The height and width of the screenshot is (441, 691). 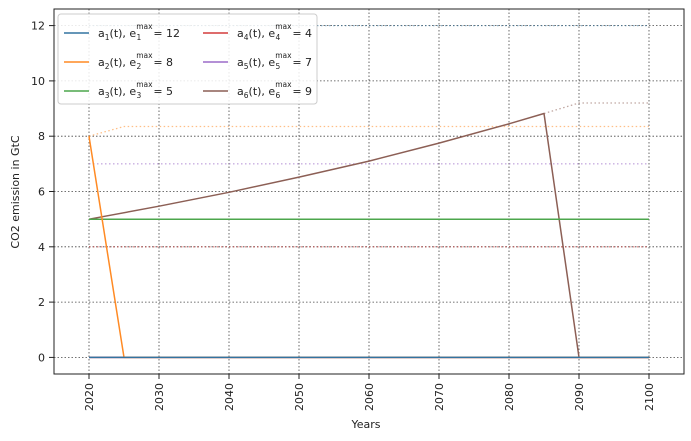 What do you see at coordinates (299, 397) in the screenshot?
I see `x-tick-label: 2050` at bounding box center [299, 397].